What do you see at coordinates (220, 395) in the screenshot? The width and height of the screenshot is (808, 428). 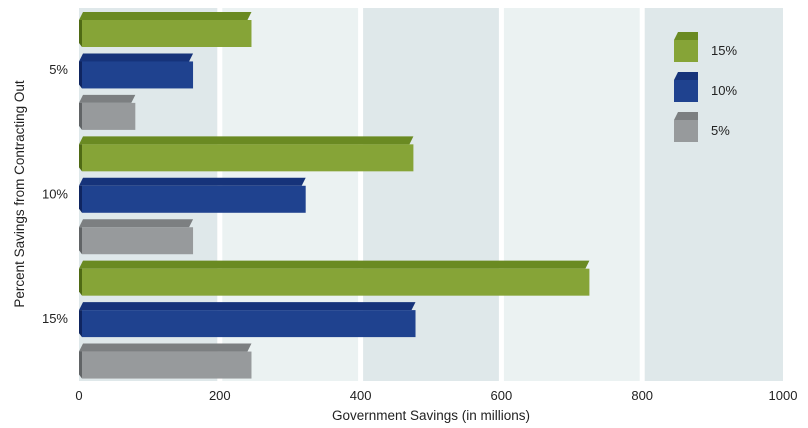 I see `x-tick-label: 200` at bounding box center [220, 395].